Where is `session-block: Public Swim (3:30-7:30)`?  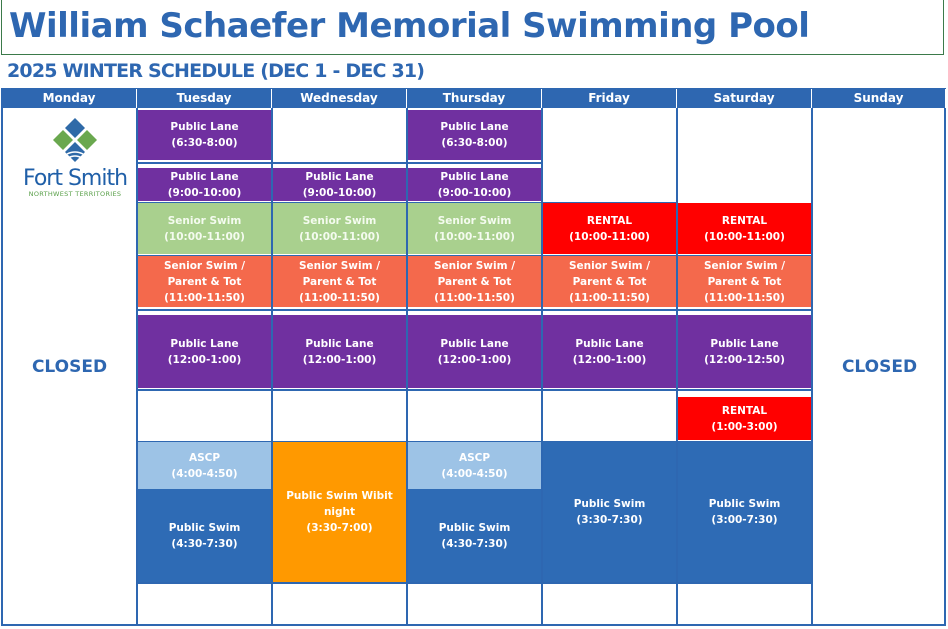
session-block: Public Swim (3:30-7:30) is located at coordinates (609, 512).